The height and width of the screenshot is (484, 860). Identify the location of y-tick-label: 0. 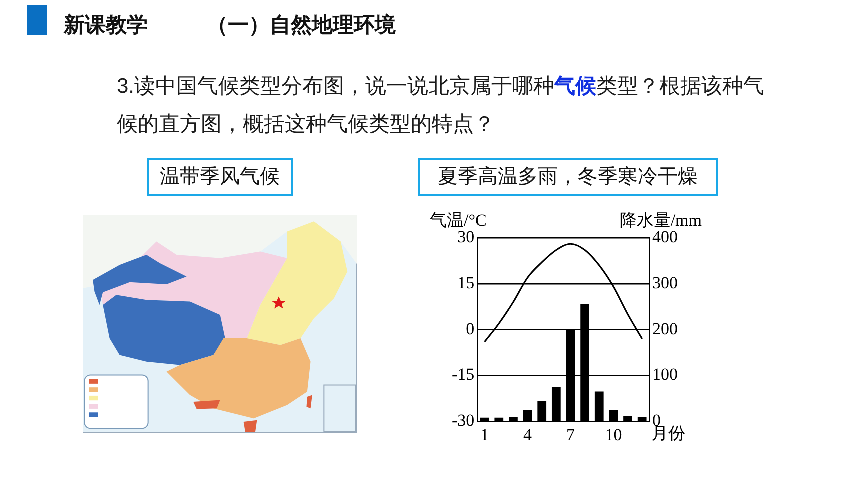
(470, 328).